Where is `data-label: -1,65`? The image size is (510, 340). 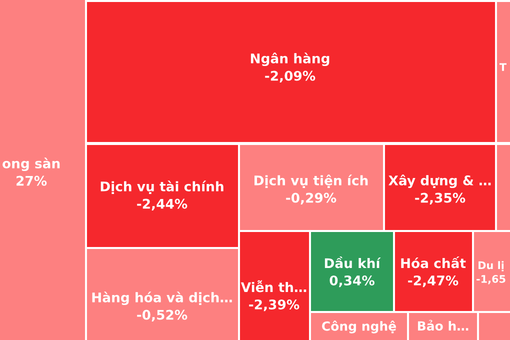 data-label: -1,65 is located at coordinates (491, 279).